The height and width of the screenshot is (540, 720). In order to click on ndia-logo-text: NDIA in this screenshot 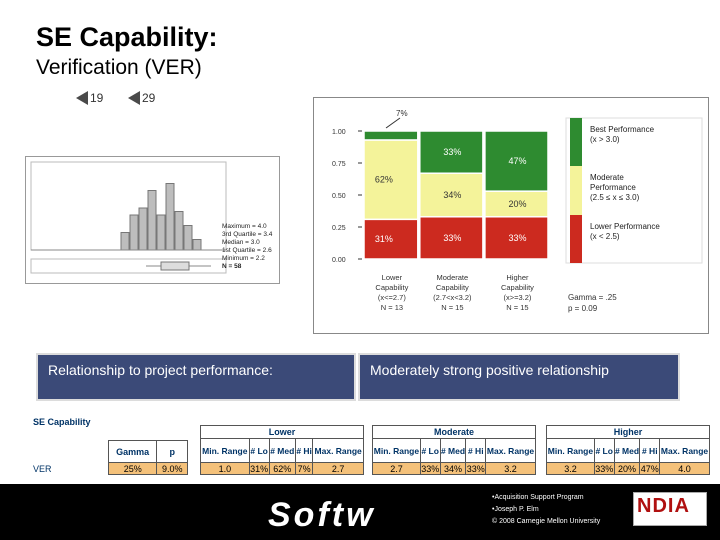, I will do `click(663, 506)`.